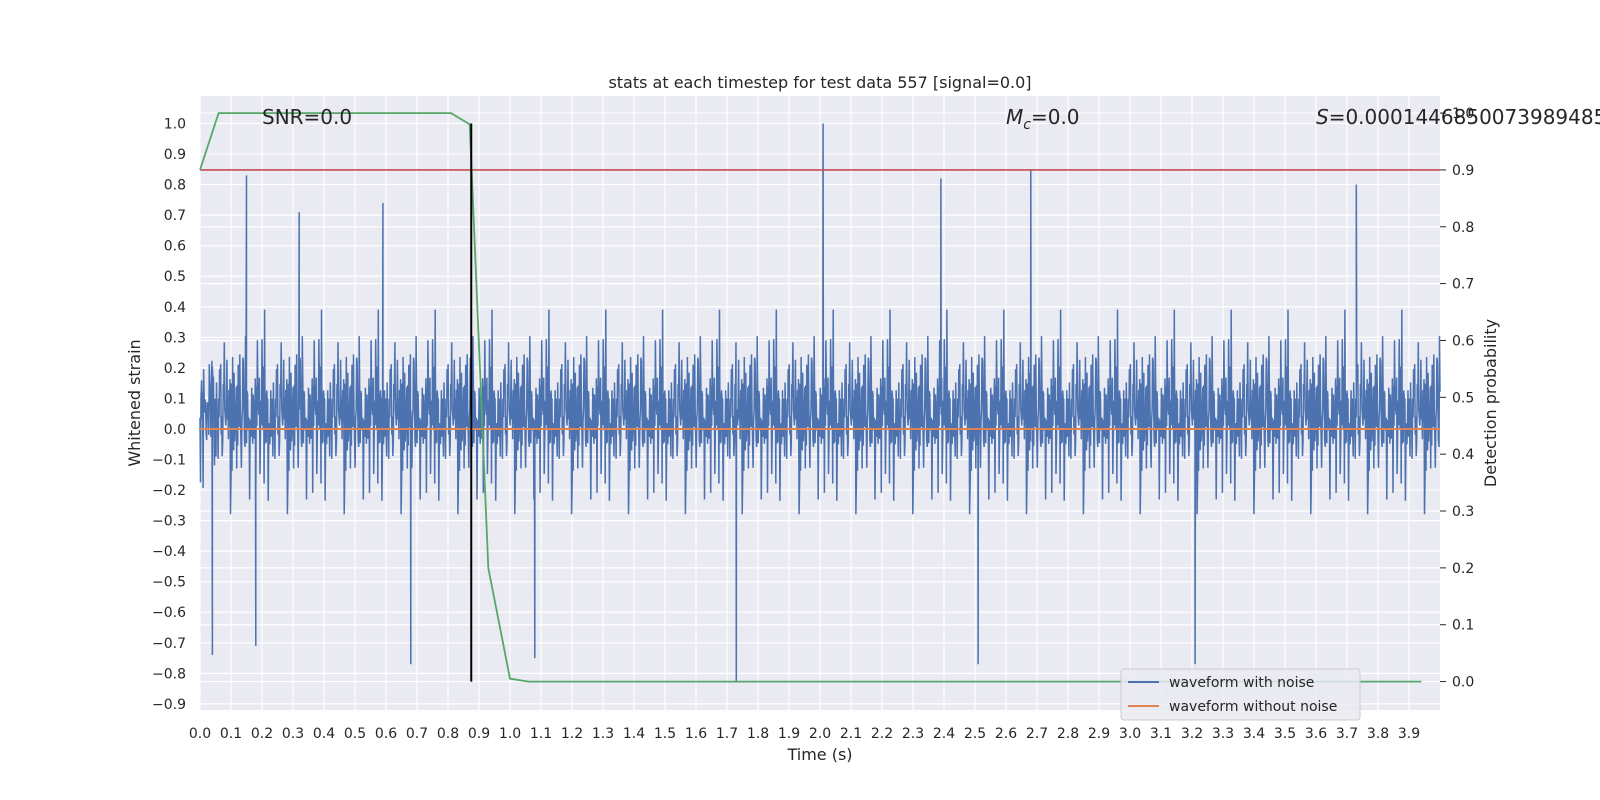  What do you see at coordinates (1130, 734) in the screenshot?
I see `x-tick-label: 3.0` at bounding box center [1130, 734].